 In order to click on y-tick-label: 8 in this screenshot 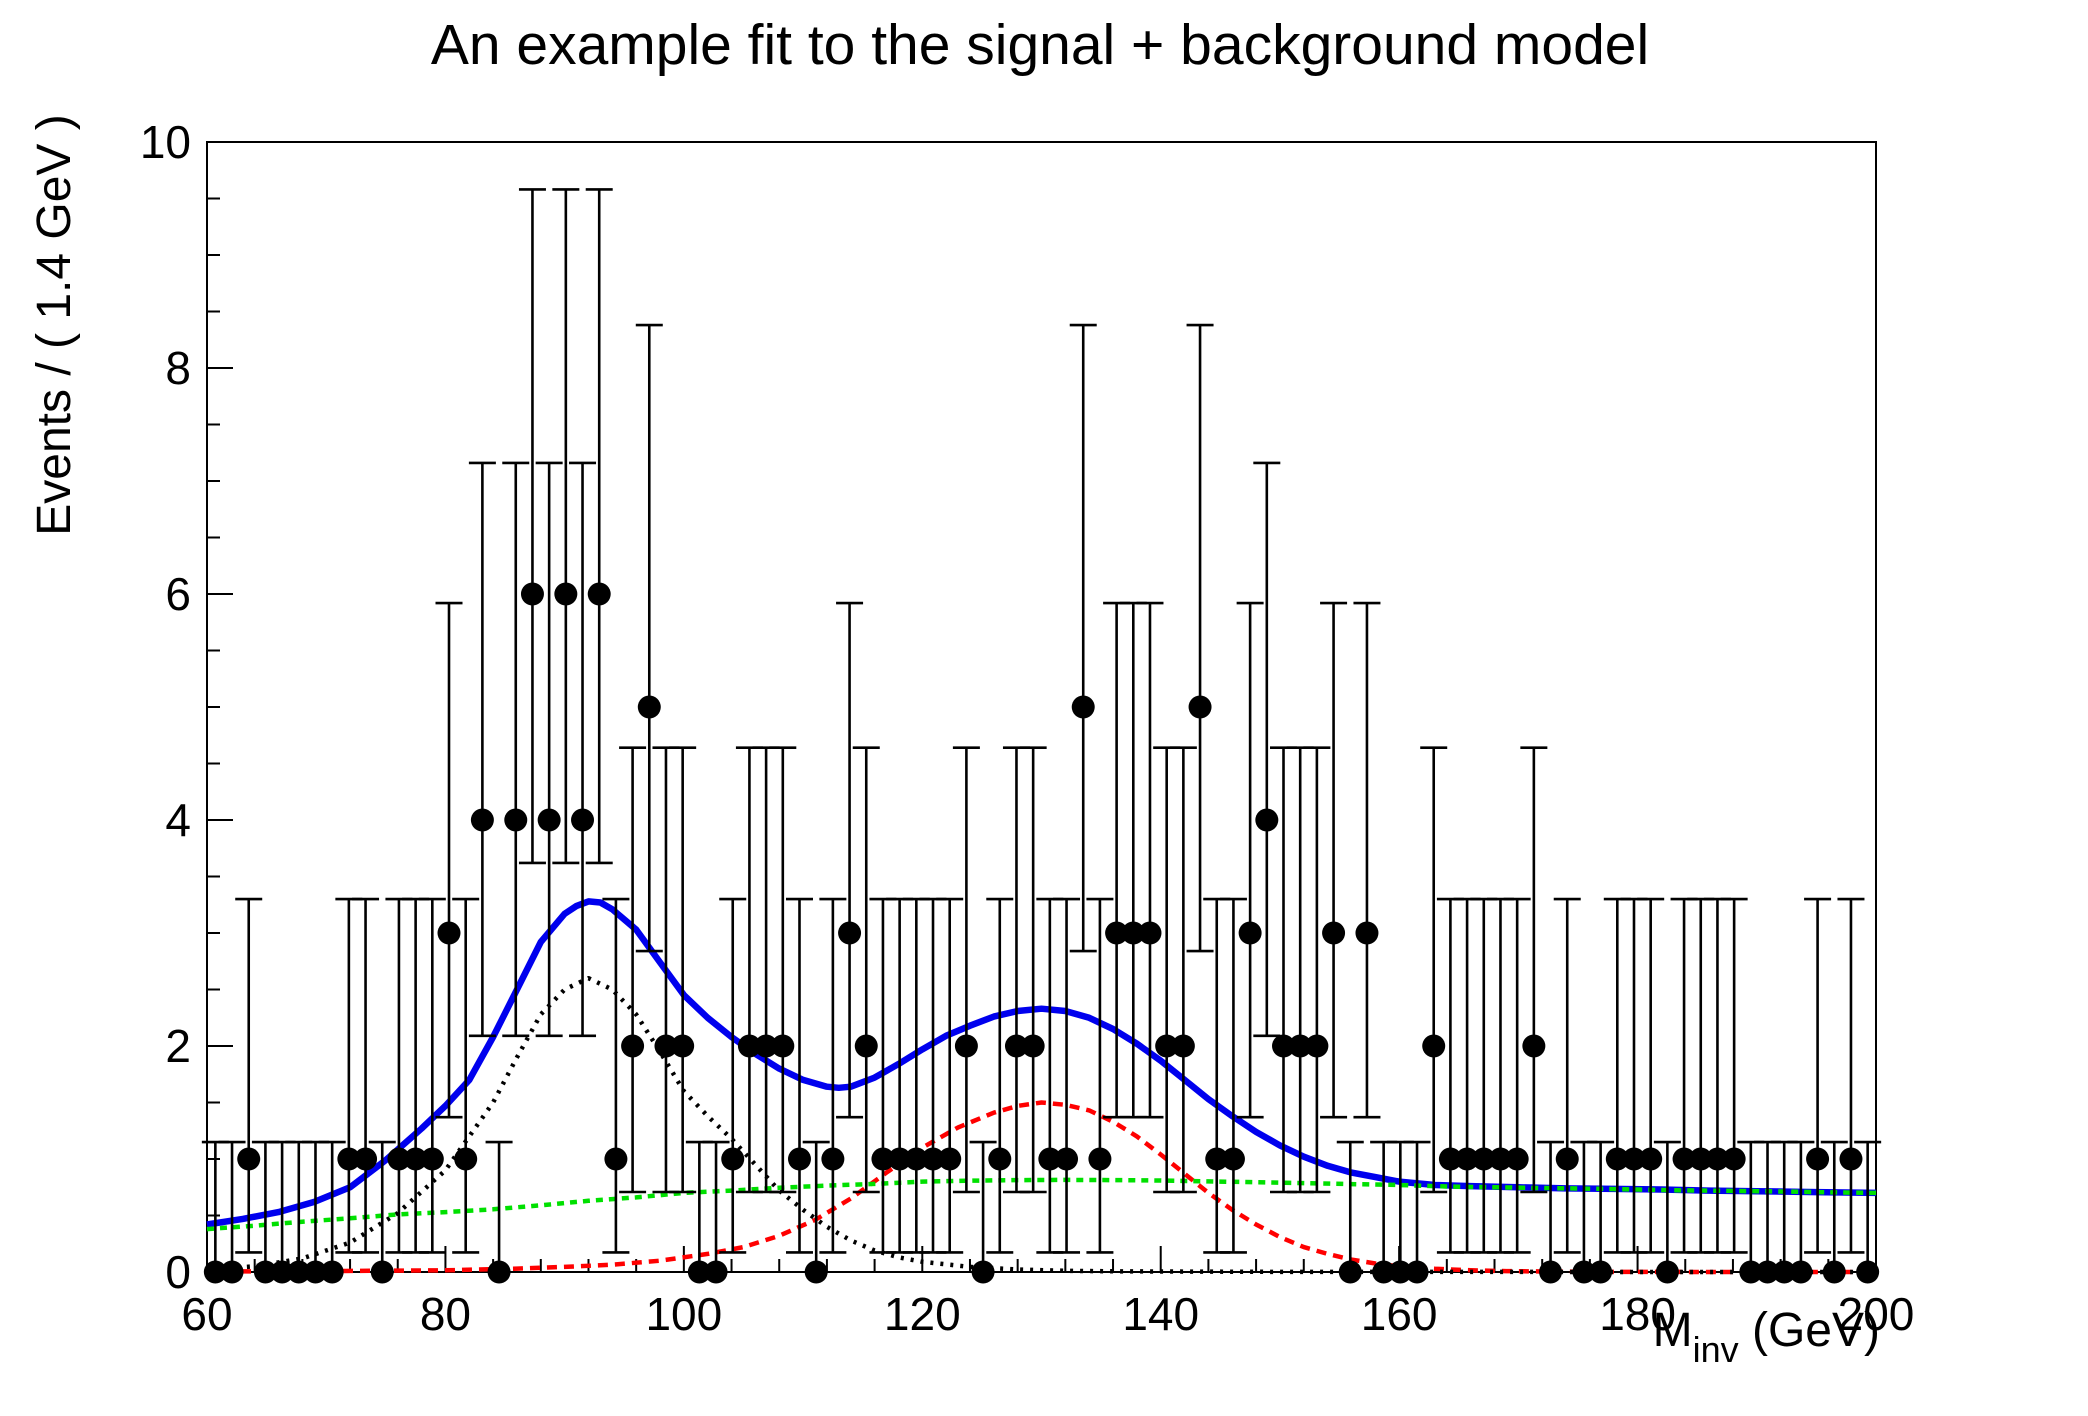, I will do `click(178, 368)`.